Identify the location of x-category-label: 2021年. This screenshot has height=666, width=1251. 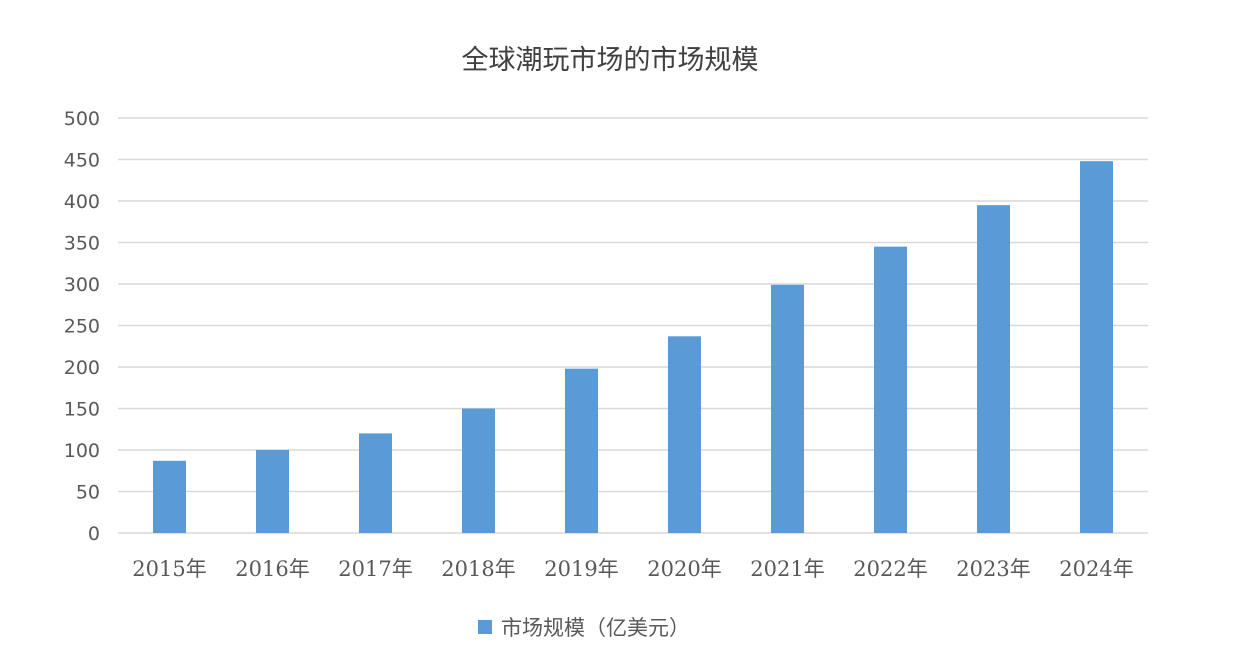
(787, 569).